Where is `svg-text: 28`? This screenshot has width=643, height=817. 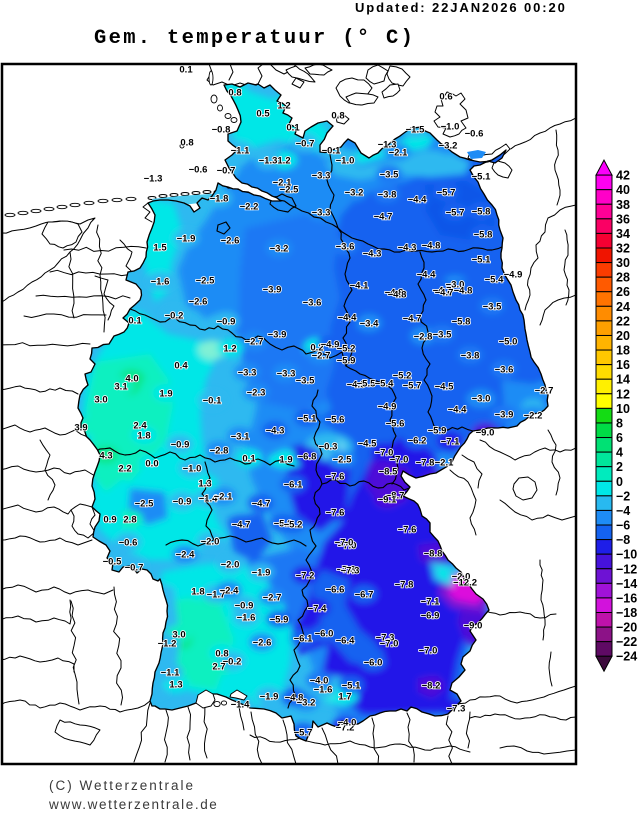
svg-text: 28 is located at coordinates (623, 278).